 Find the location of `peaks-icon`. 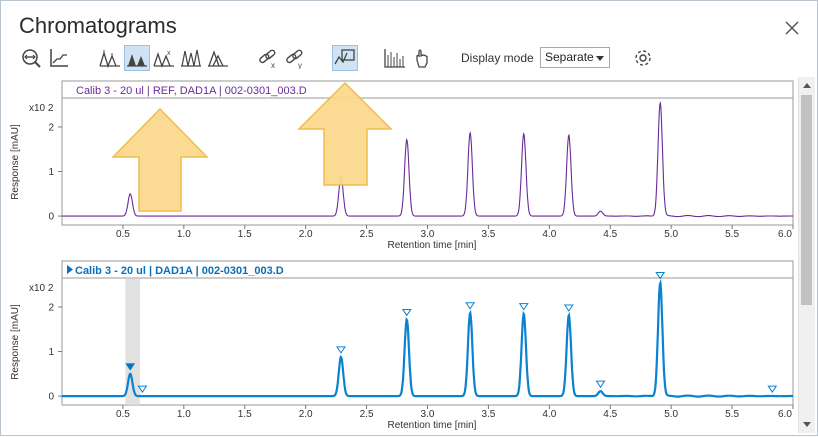

peaks-icon is located at coordinates (110, 58).